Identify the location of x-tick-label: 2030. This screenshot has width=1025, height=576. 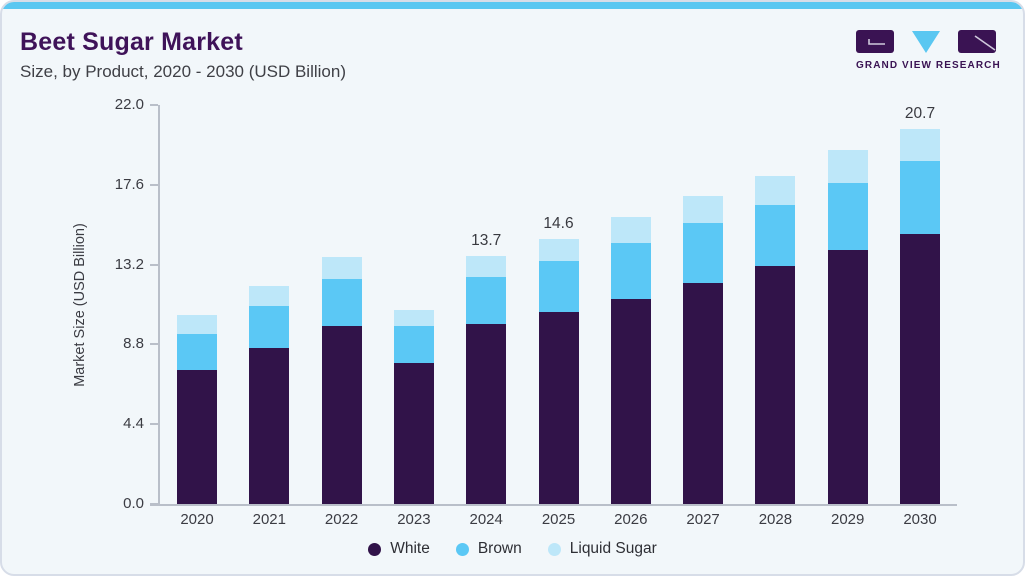
(920, 519).